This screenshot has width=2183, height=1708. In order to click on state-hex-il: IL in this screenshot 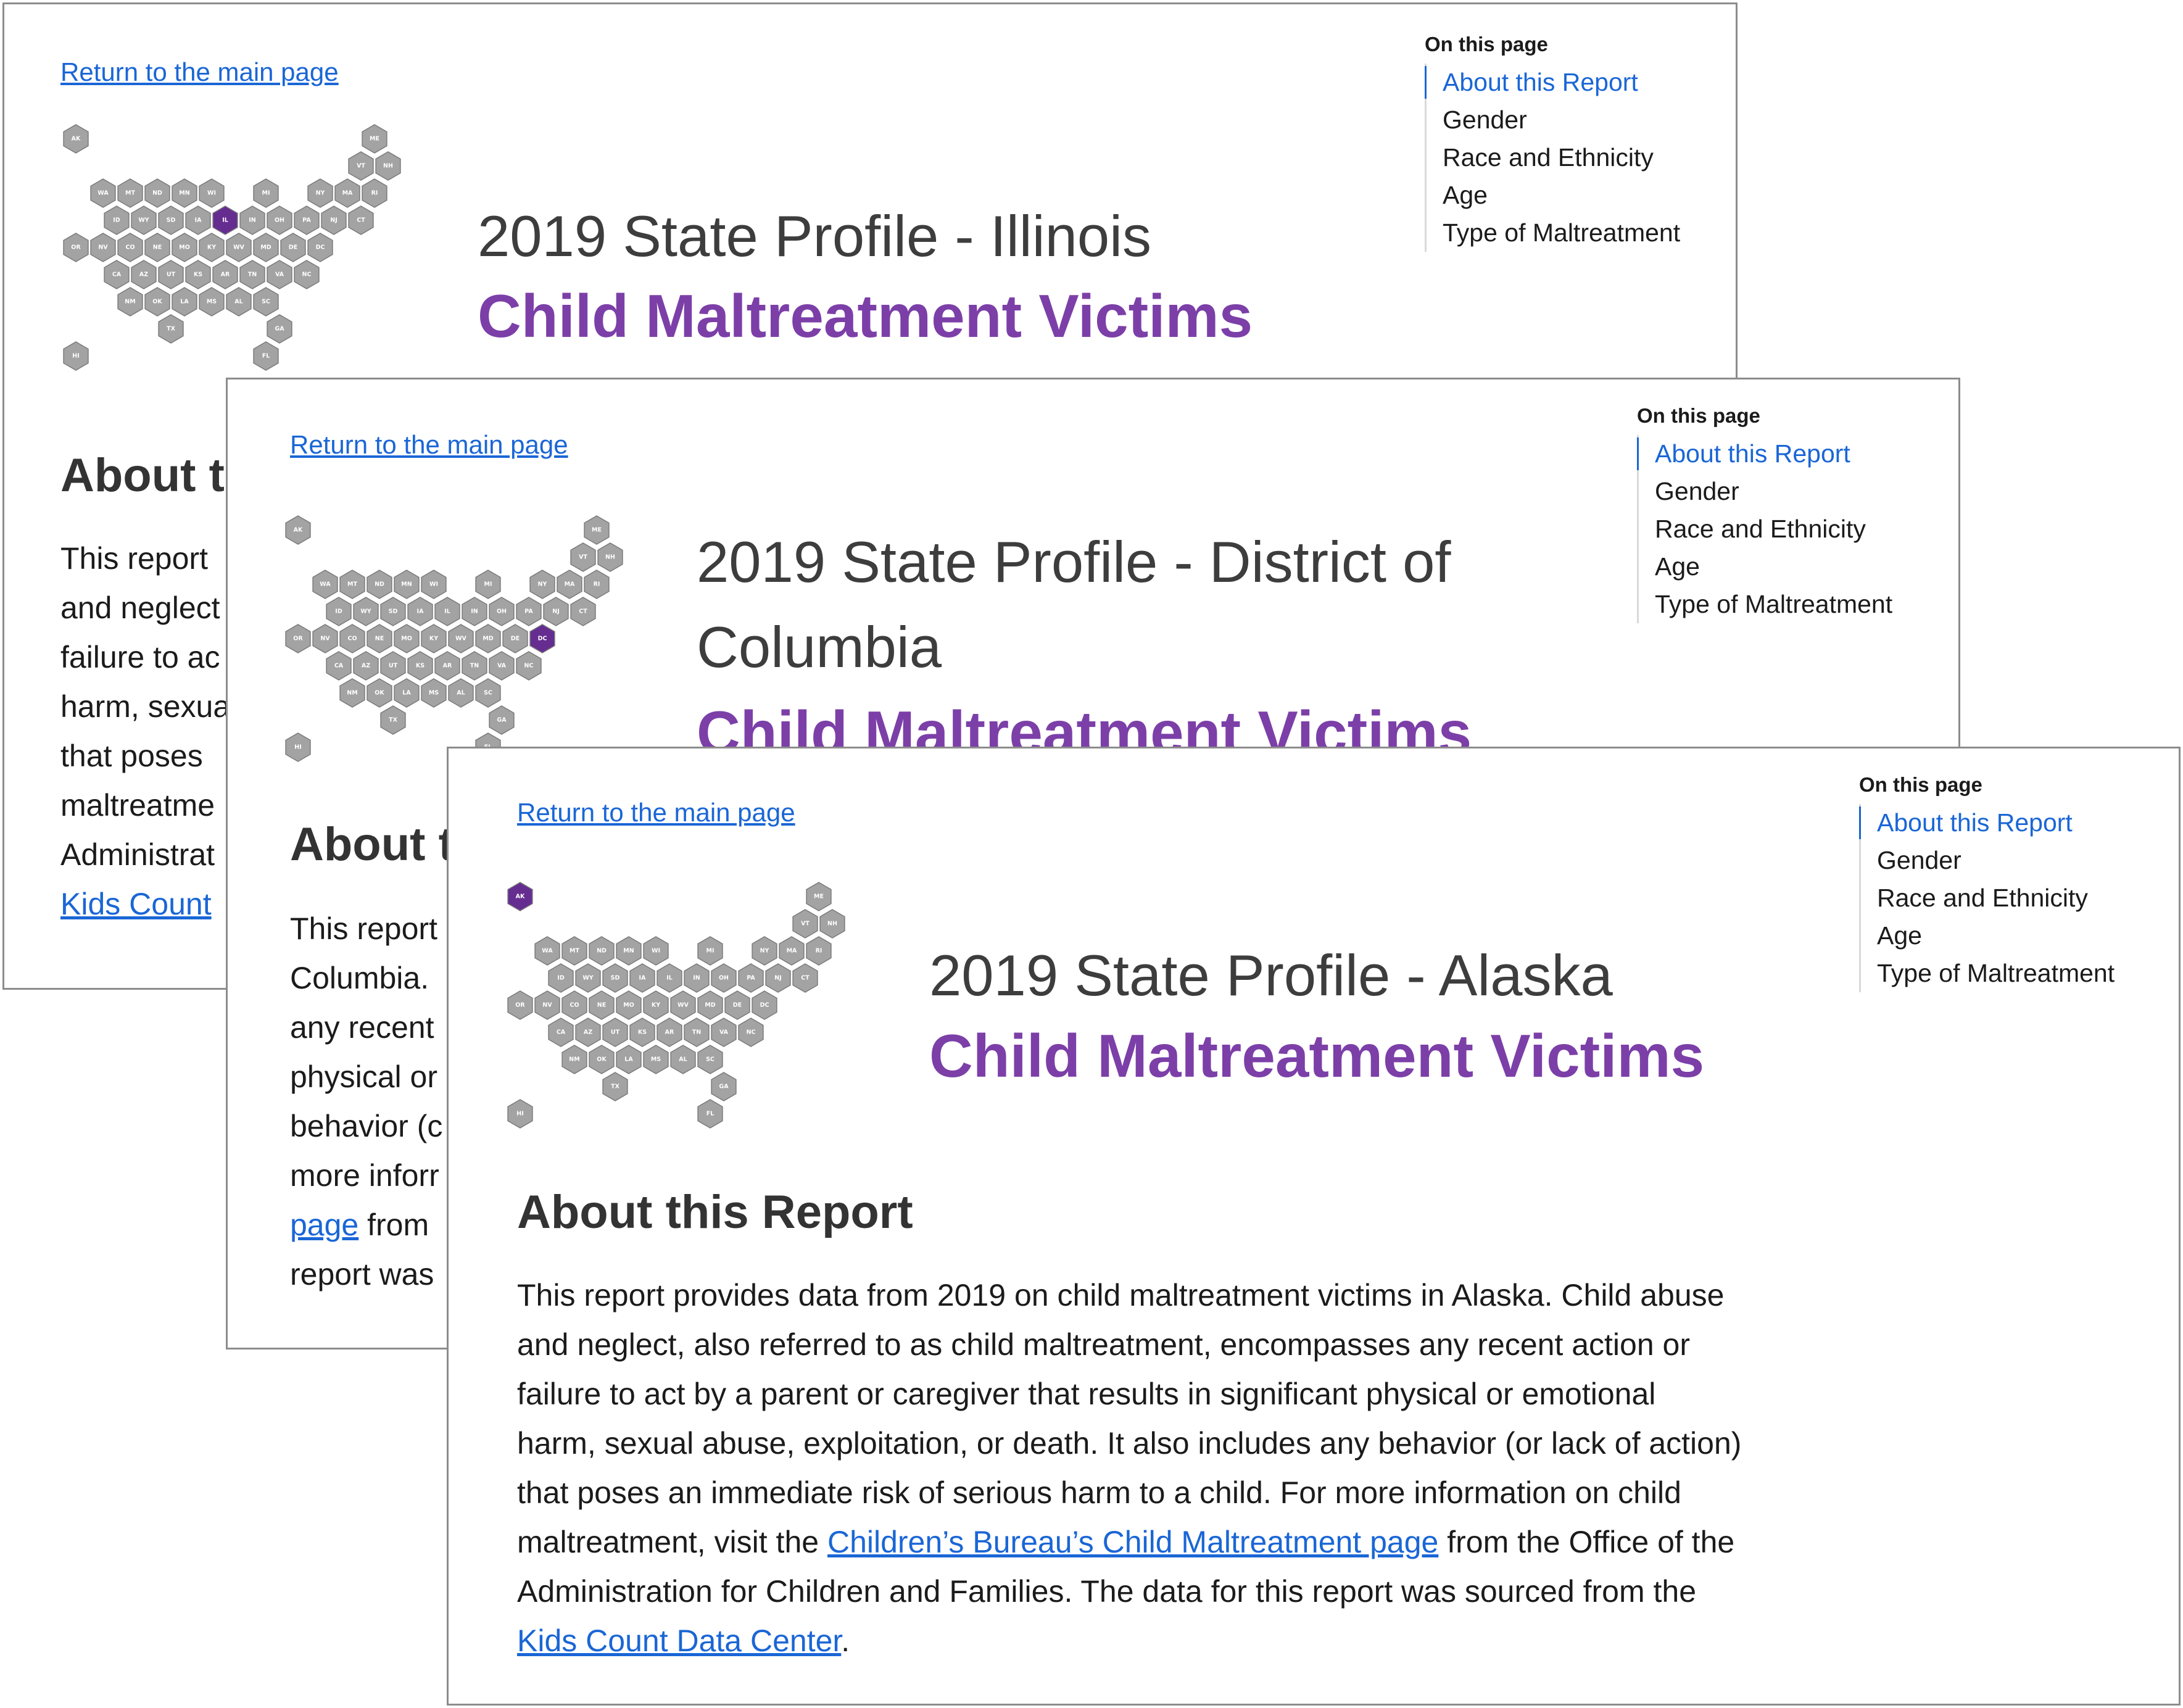, I will do `click(670, 978)`.